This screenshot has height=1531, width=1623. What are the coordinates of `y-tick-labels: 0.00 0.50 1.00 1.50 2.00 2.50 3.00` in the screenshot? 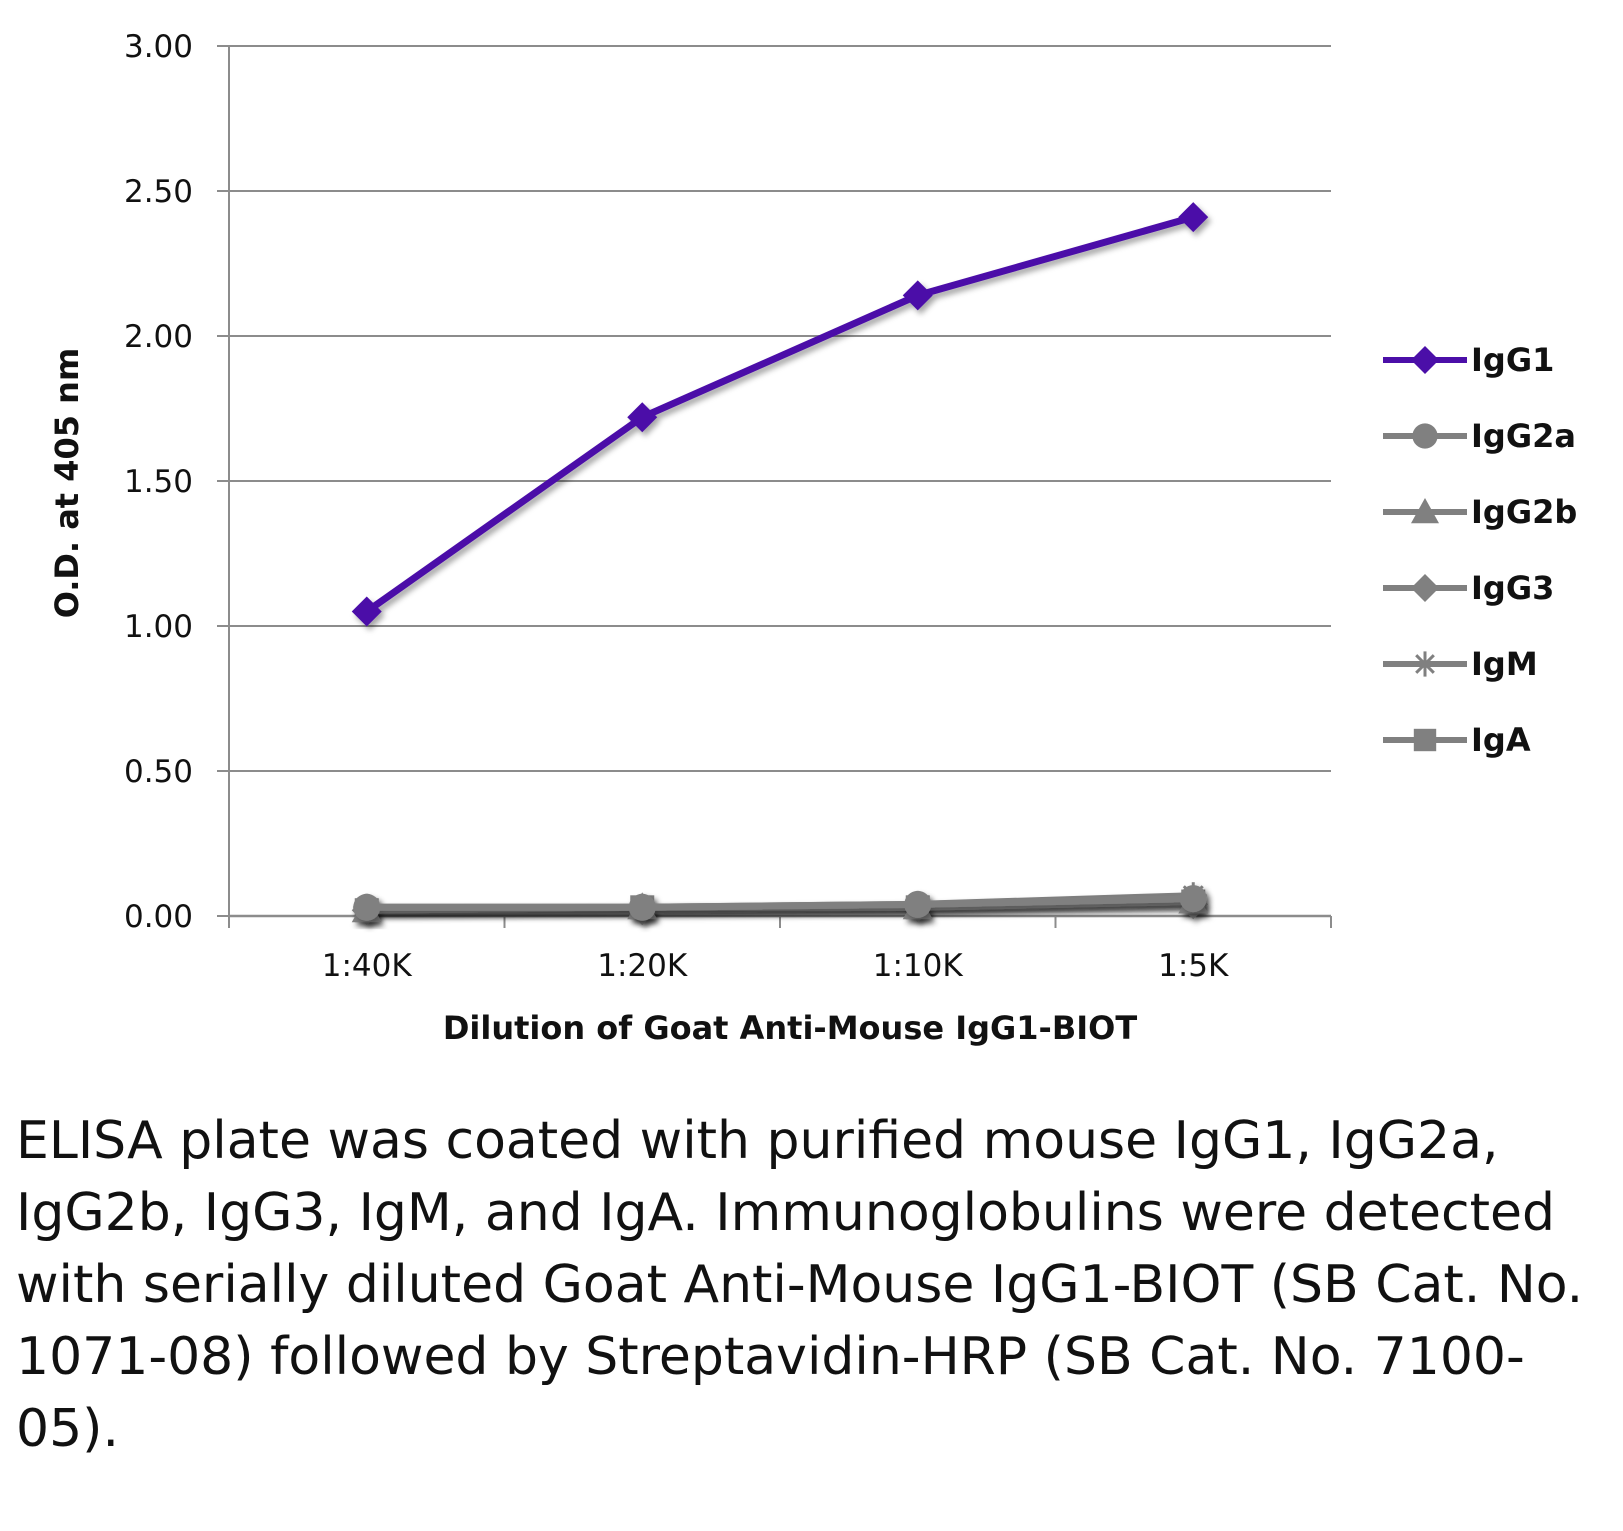 It's located at (158, 482).